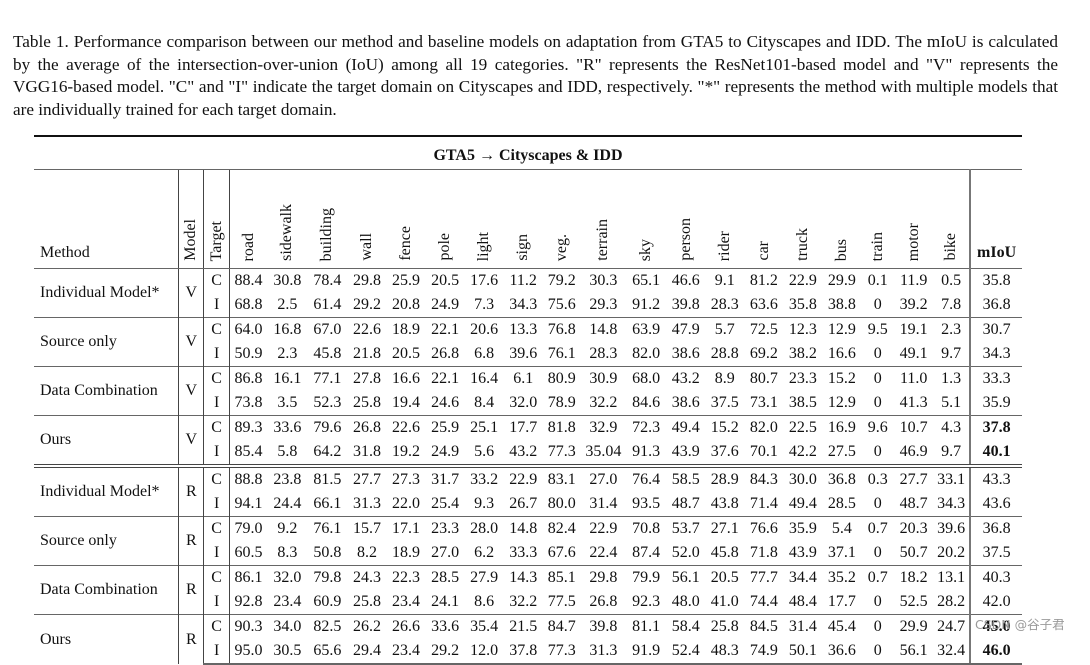 This screenshot has width=1090, height=665. Describe the element at coordinates (803, 329) in the screenshot. I see `value-cell: 12.3` at that location.